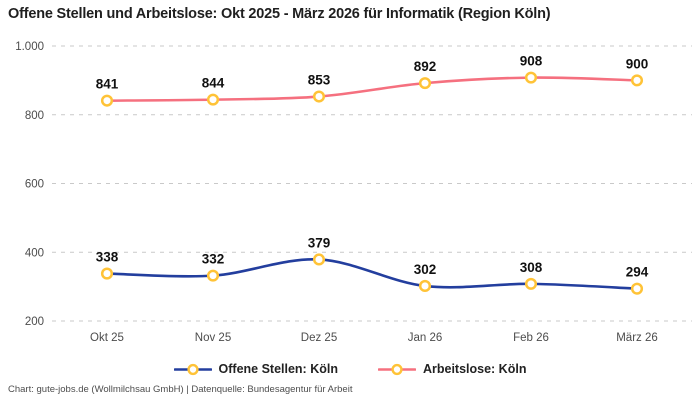 The image size is (700, 400). I want to click on y-tick-label: 1.000, so click(29, 47).